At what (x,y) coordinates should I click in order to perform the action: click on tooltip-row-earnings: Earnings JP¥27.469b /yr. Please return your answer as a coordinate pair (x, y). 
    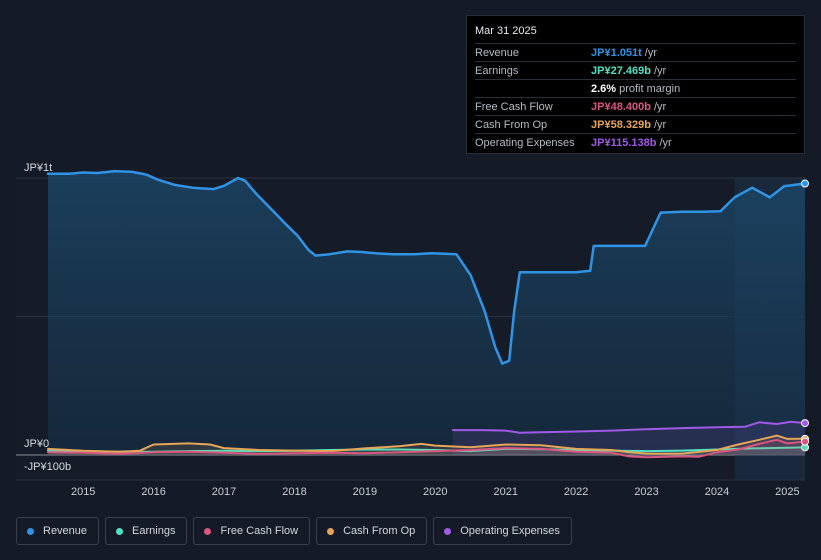
    Looking at the image, I should click on (635, 70).